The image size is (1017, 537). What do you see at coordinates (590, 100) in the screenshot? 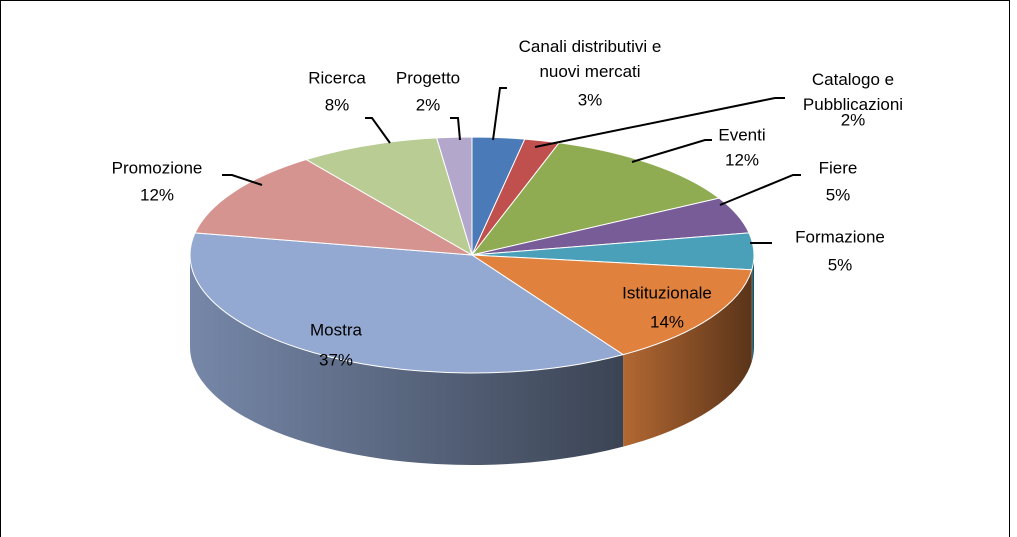
I see `slice-value-label: 3%` at bounding box center [590, 100].